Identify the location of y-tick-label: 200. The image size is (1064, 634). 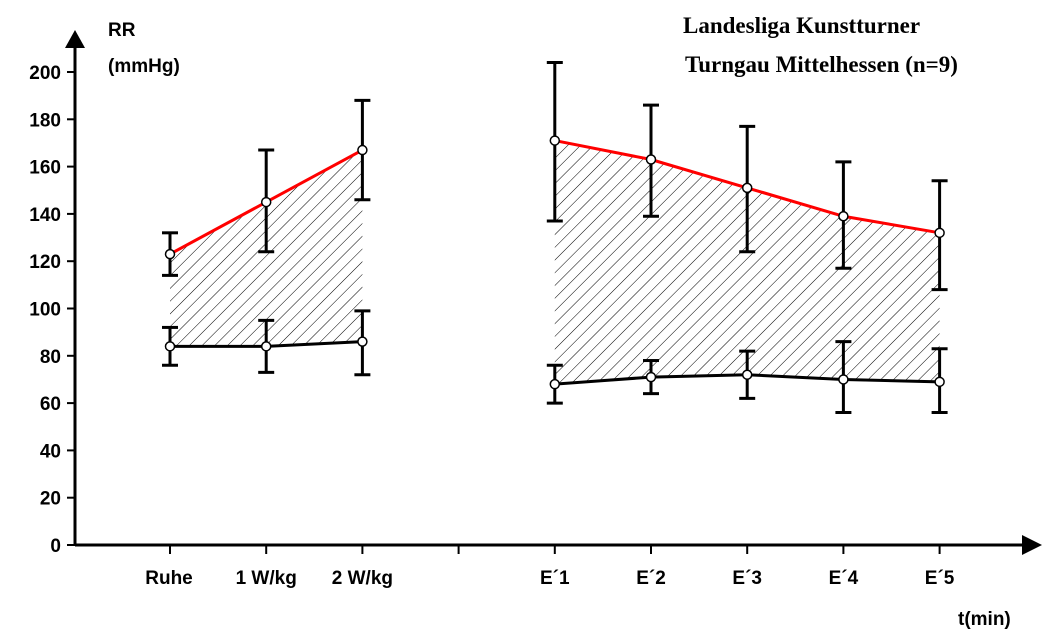
(45, 73).